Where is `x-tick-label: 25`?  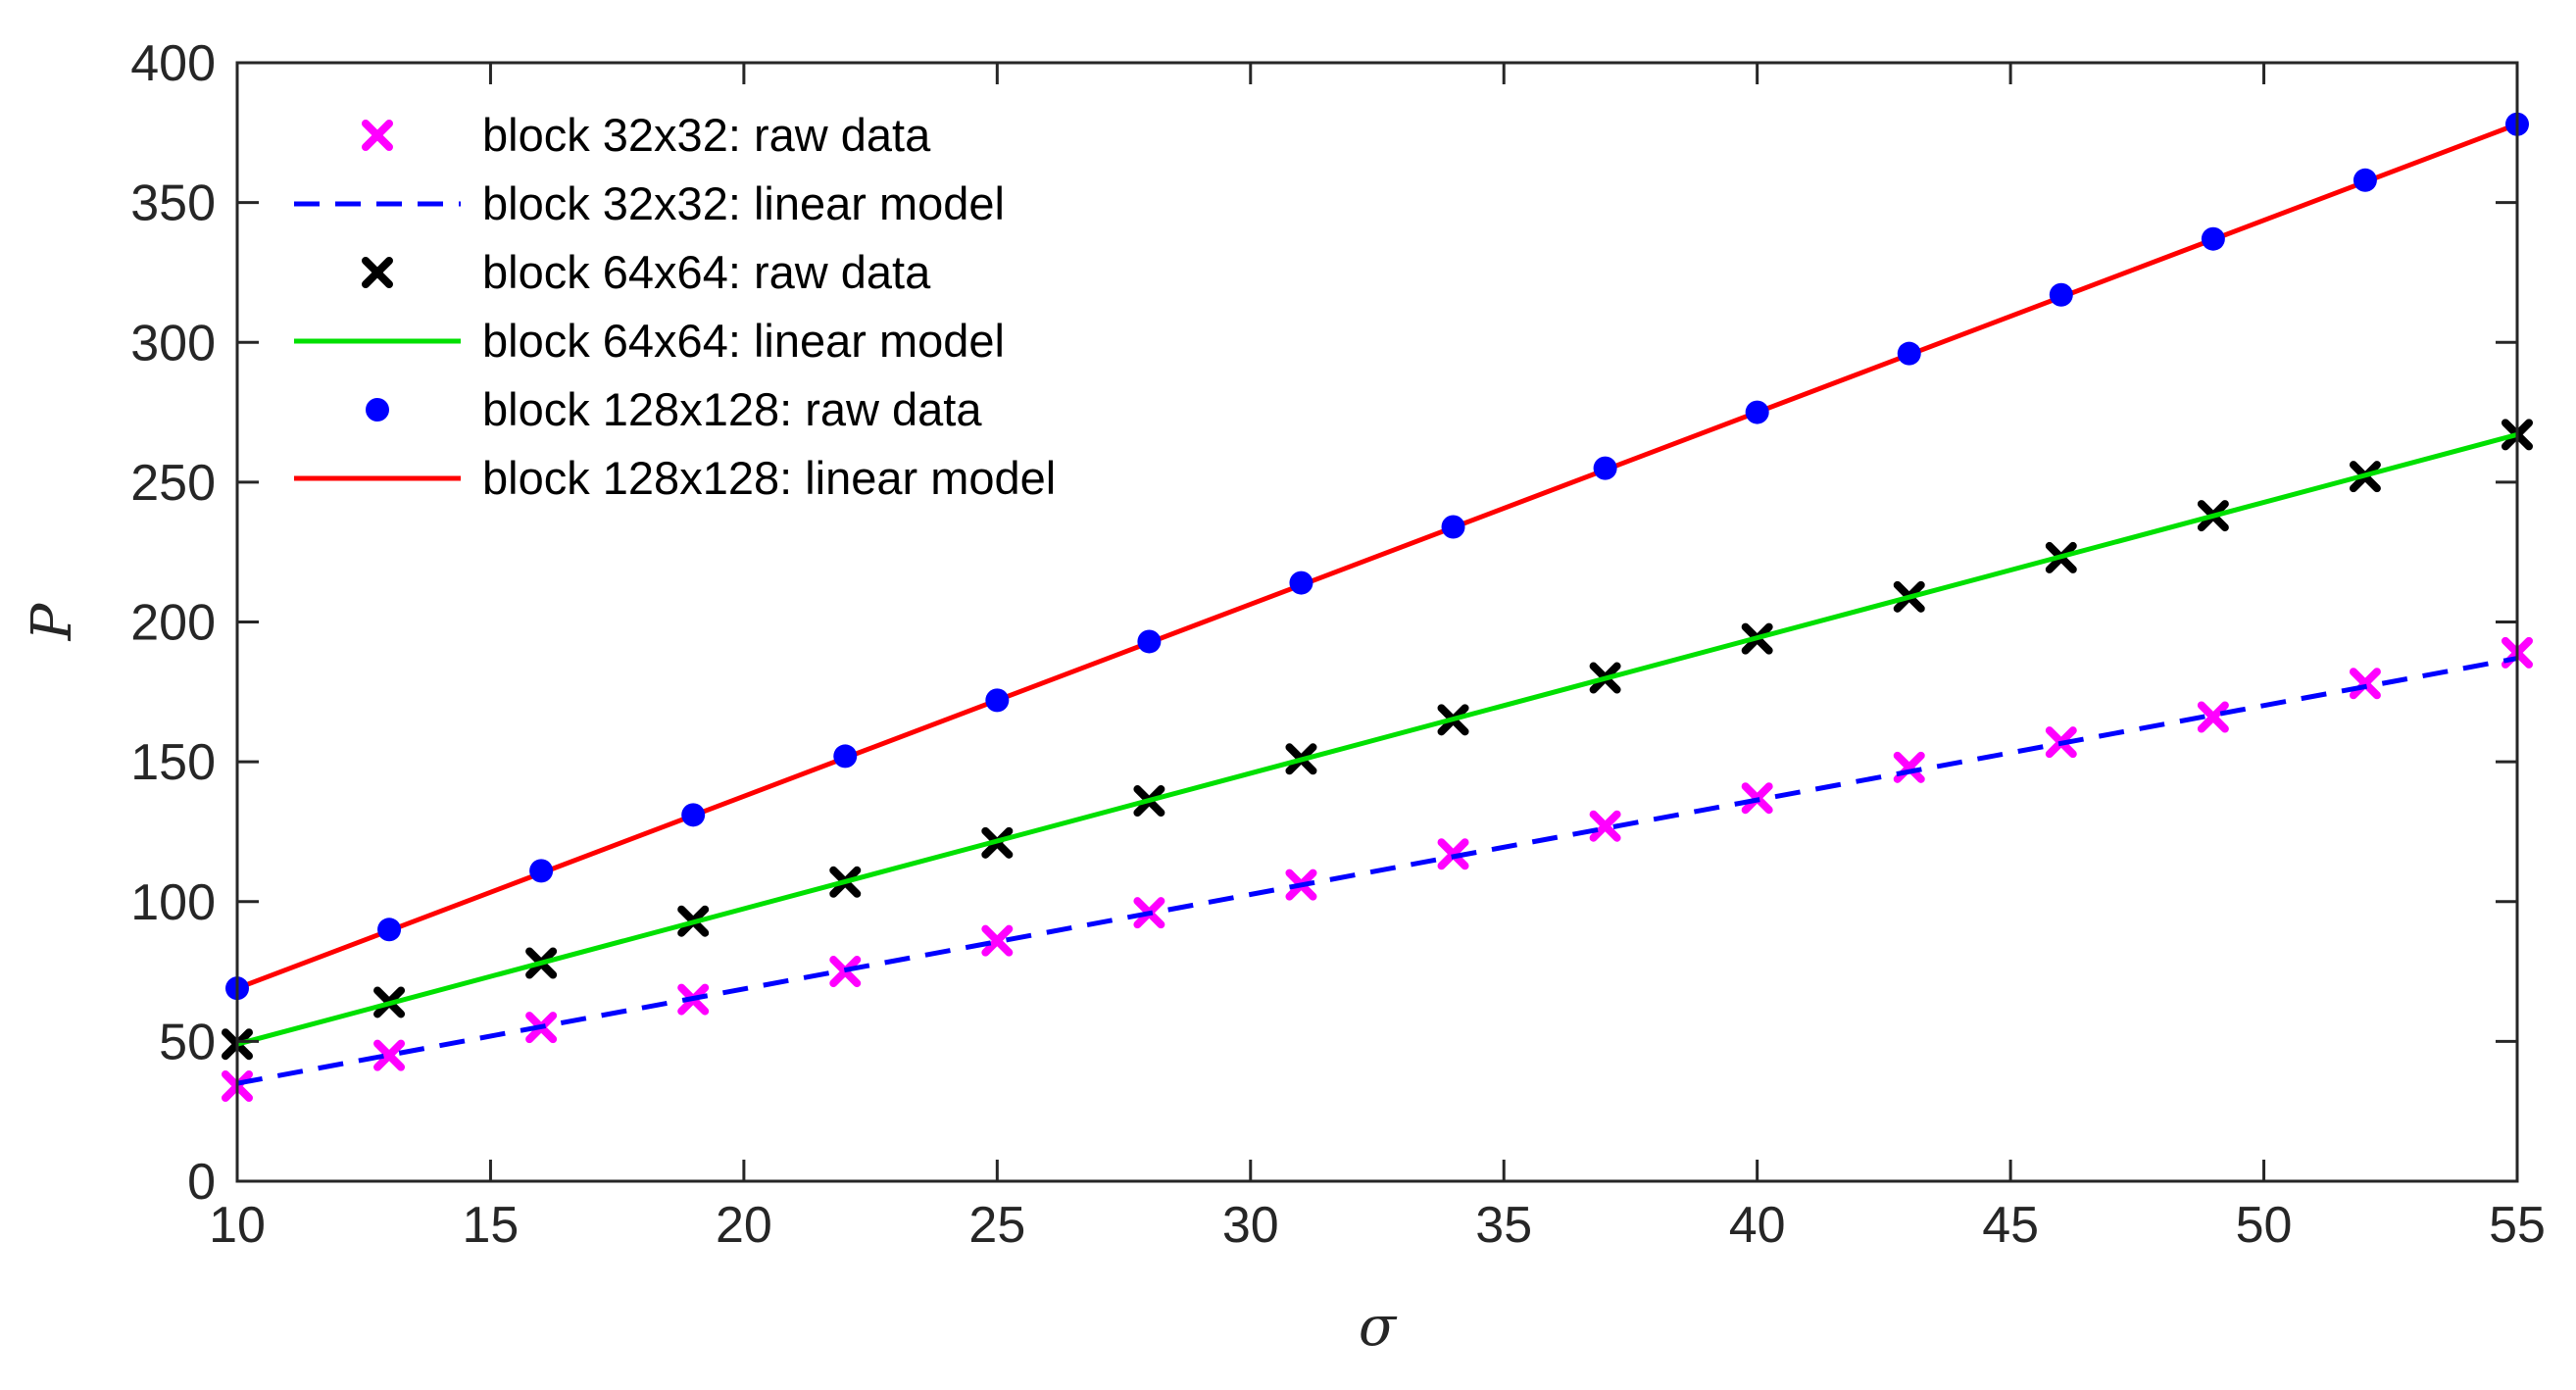
x-tick-label: 25 is located at coordinates (996, 1225).